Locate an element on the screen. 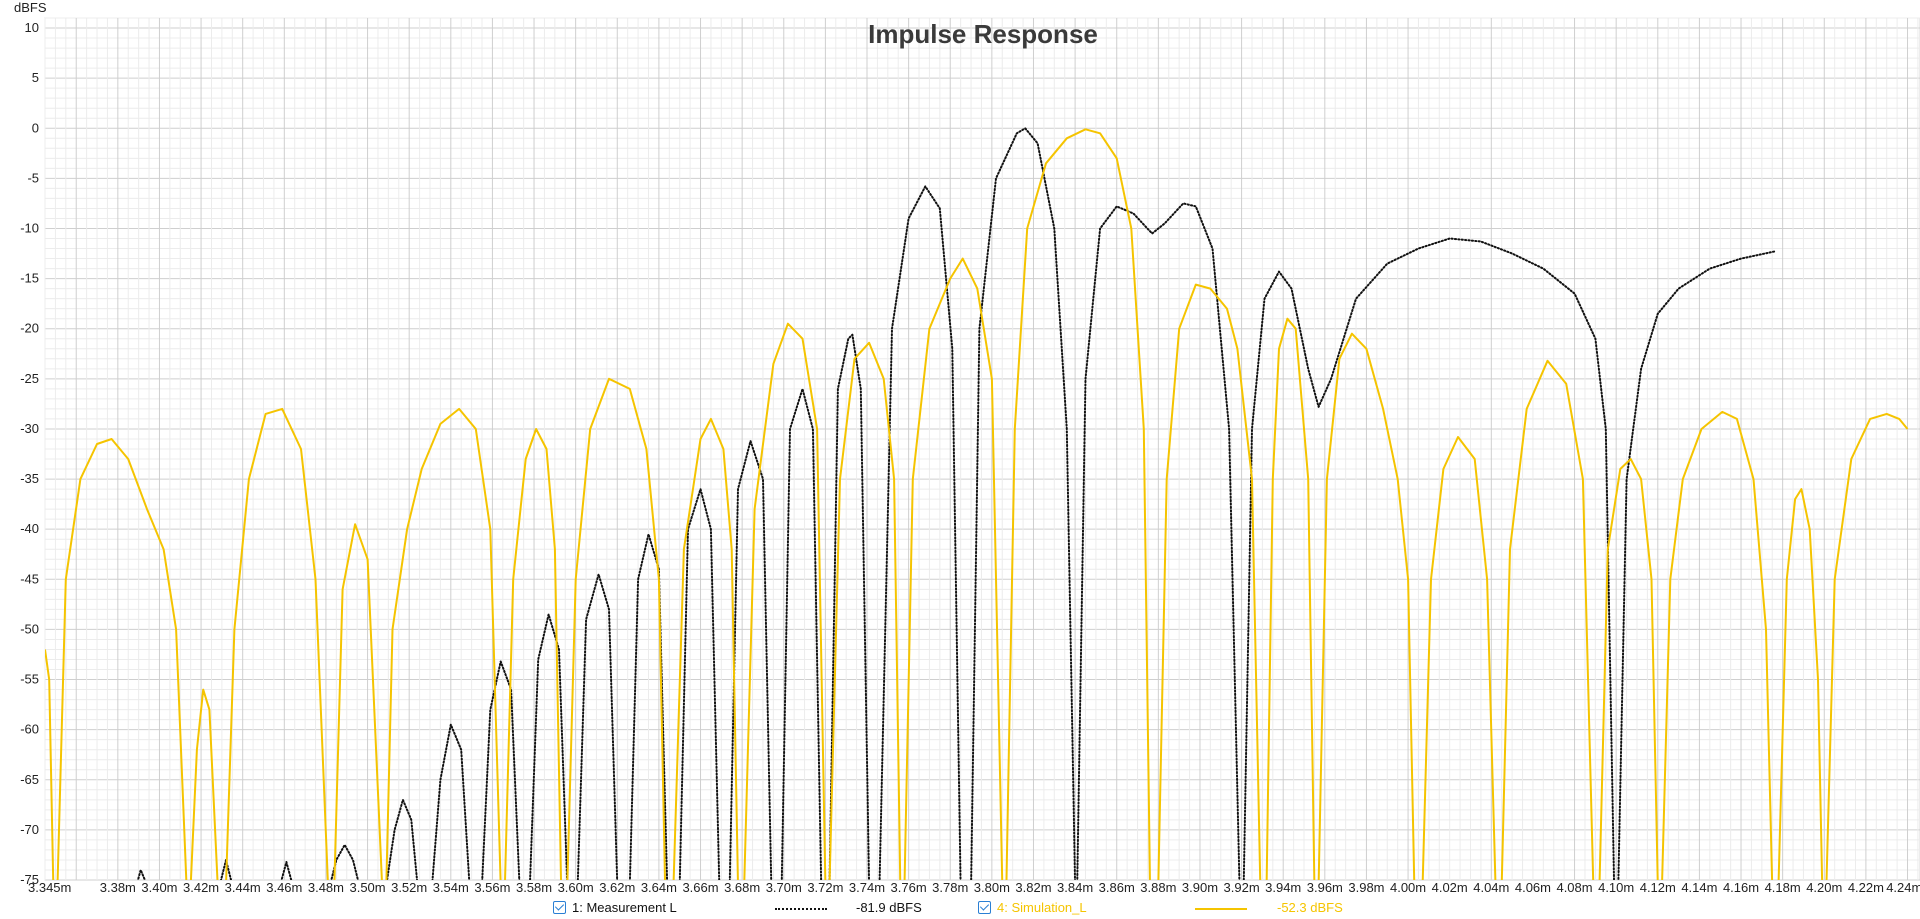 This screenshot has height=919, width=1920. legend-value-label: -52.3 dBFS is located at coordinates (1310, 907).